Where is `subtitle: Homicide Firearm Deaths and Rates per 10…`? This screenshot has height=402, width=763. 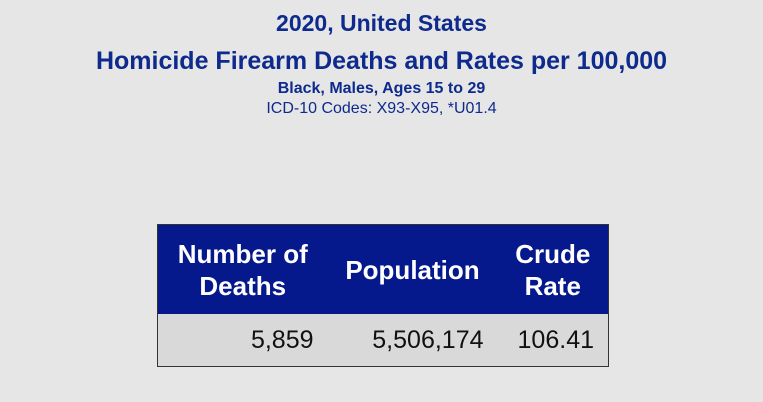 subtitle: Homicide Firearm Deaths and Rates per 10… is located at coordinates (381, 61).